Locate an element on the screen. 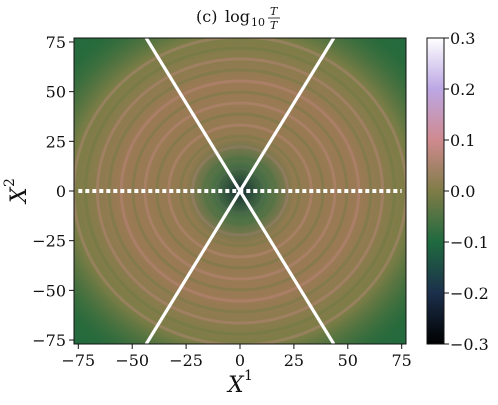  title-subscript: 10 is located at coordinates (258, 22).